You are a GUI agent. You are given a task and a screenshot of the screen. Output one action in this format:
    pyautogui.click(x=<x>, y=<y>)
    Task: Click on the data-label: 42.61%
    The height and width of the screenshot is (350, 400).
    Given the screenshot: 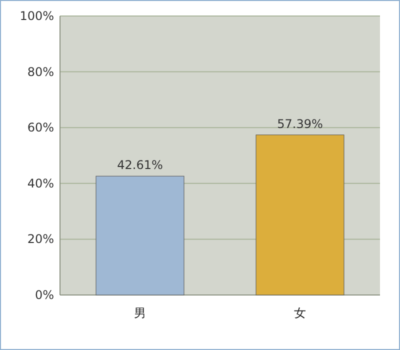 What is the action you would take?
    pyautogui.click(x=140, y=165)
    